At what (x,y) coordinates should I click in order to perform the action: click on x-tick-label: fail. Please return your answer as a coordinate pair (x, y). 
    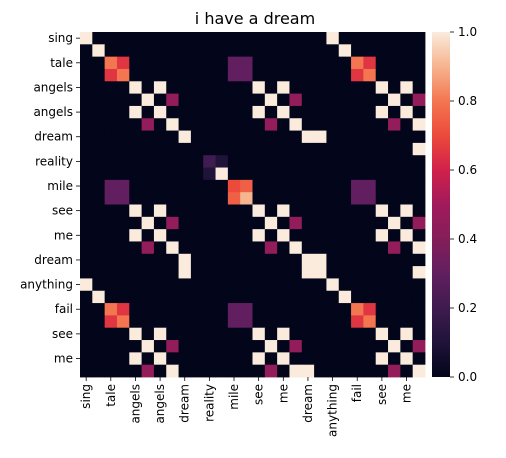
    Looking at the image, I should click on (357, 393).